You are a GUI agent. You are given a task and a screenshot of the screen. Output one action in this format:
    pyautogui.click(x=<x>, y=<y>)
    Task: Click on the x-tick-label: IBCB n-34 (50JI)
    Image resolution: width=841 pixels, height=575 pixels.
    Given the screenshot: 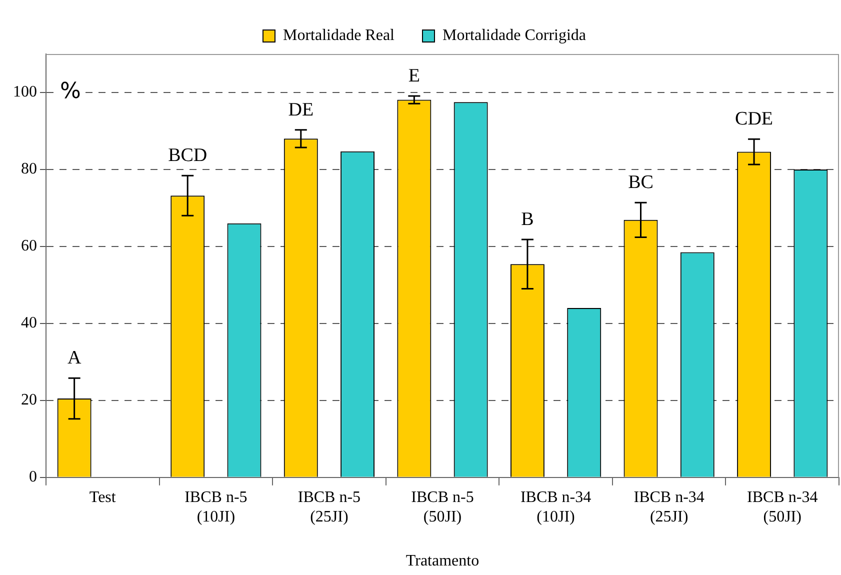 What is the action you would take?
    pyautogui.click(x=782, y=507)
    